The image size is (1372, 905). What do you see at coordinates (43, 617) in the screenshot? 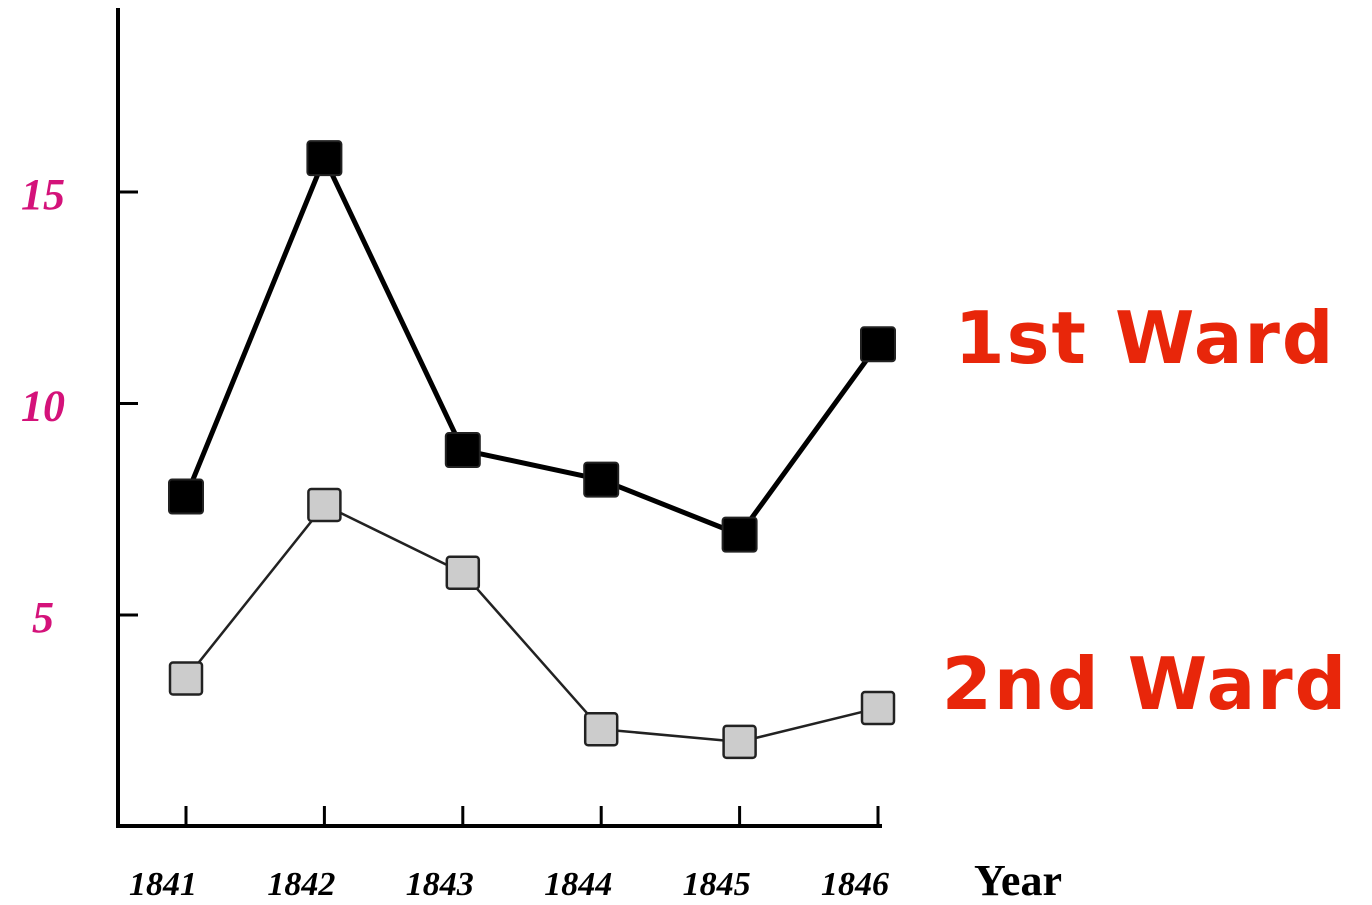
I see `y-tick-label: 5` at bounding box center [43, 617].